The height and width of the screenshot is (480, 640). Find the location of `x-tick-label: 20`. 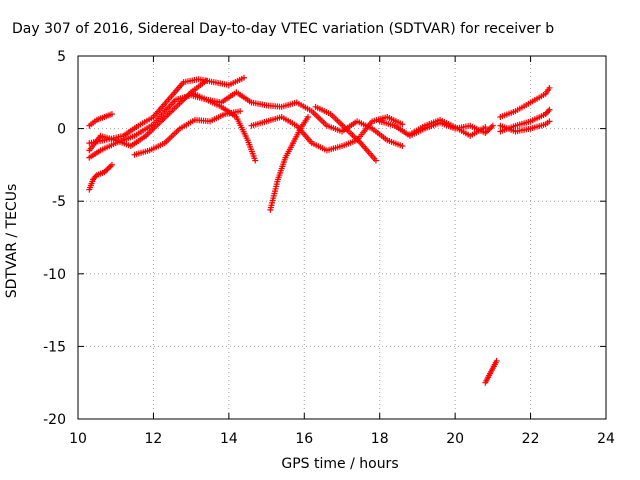

x-tick-label: 20 is located at coordinates (455, 439).